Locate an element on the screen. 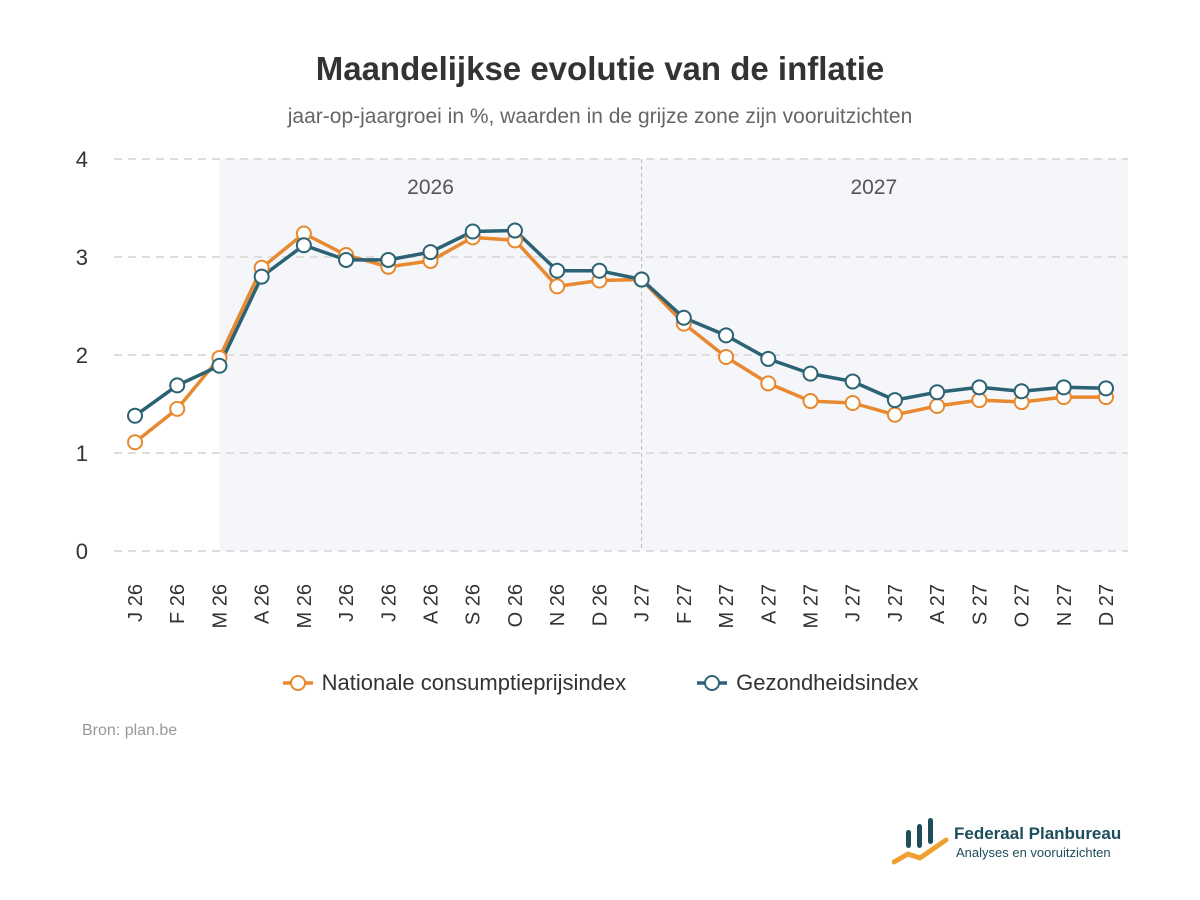  x-tick-label: O 27 is located at coordinates (1023, 605).